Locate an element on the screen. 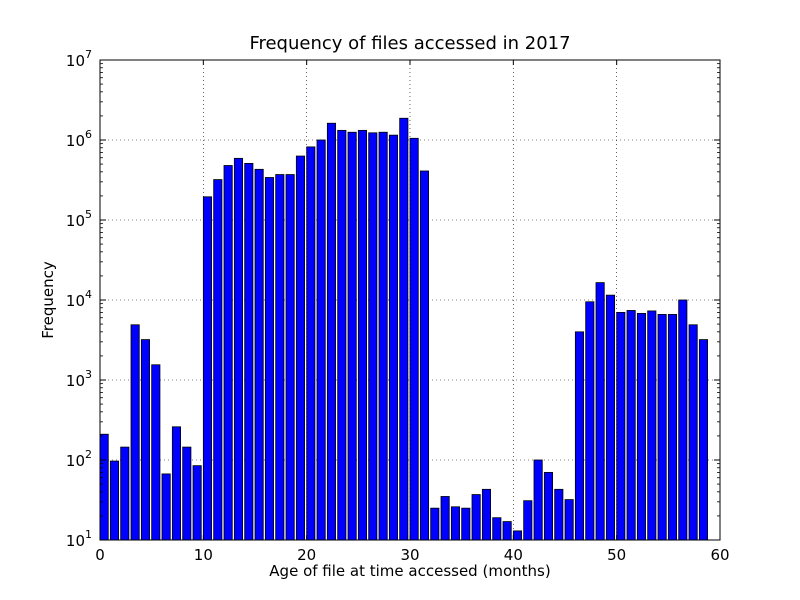 This screenshot has height=600, width=800. x-tick-label: 20 is located at coordinates (306, 555).